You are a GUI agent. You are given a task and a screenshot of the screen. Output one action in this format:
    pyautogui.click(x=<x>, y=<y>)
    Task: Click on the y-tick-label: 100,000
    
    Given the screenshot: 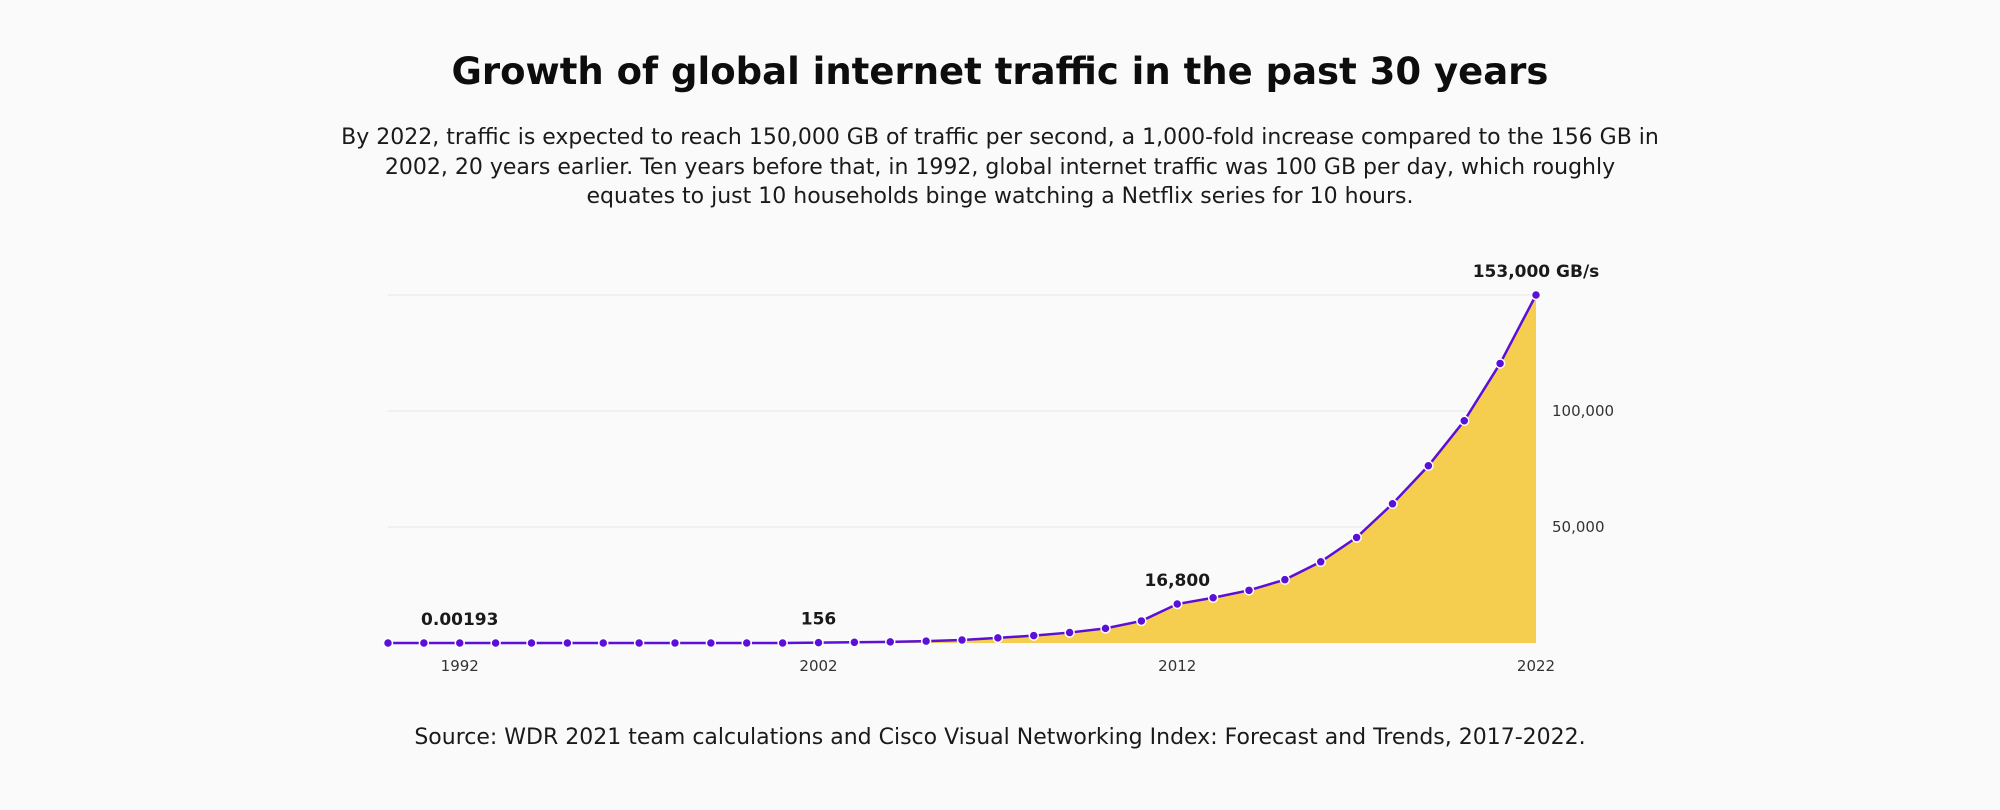 What is the action you would take?
    pyautogui.click(x=1583, y=411)
    